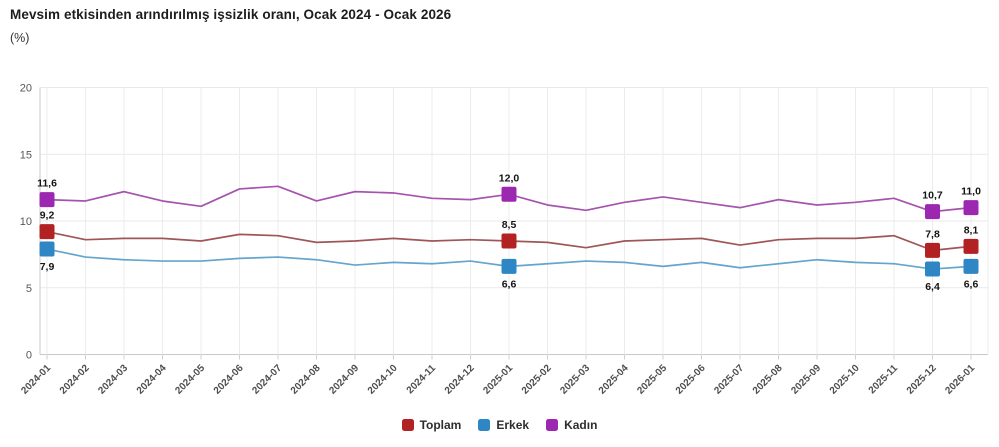  I want to click on x-axis-tick-label: 2024-03, so click(113, 380).